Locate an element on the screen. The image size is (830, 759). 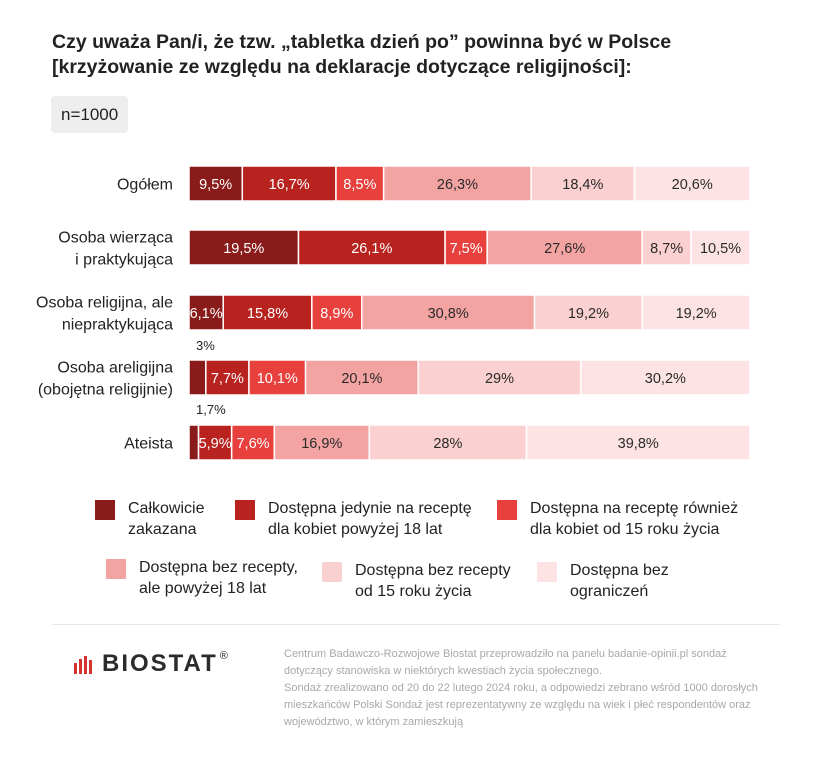
data-label: 29% is located at coordinates (499, 379).